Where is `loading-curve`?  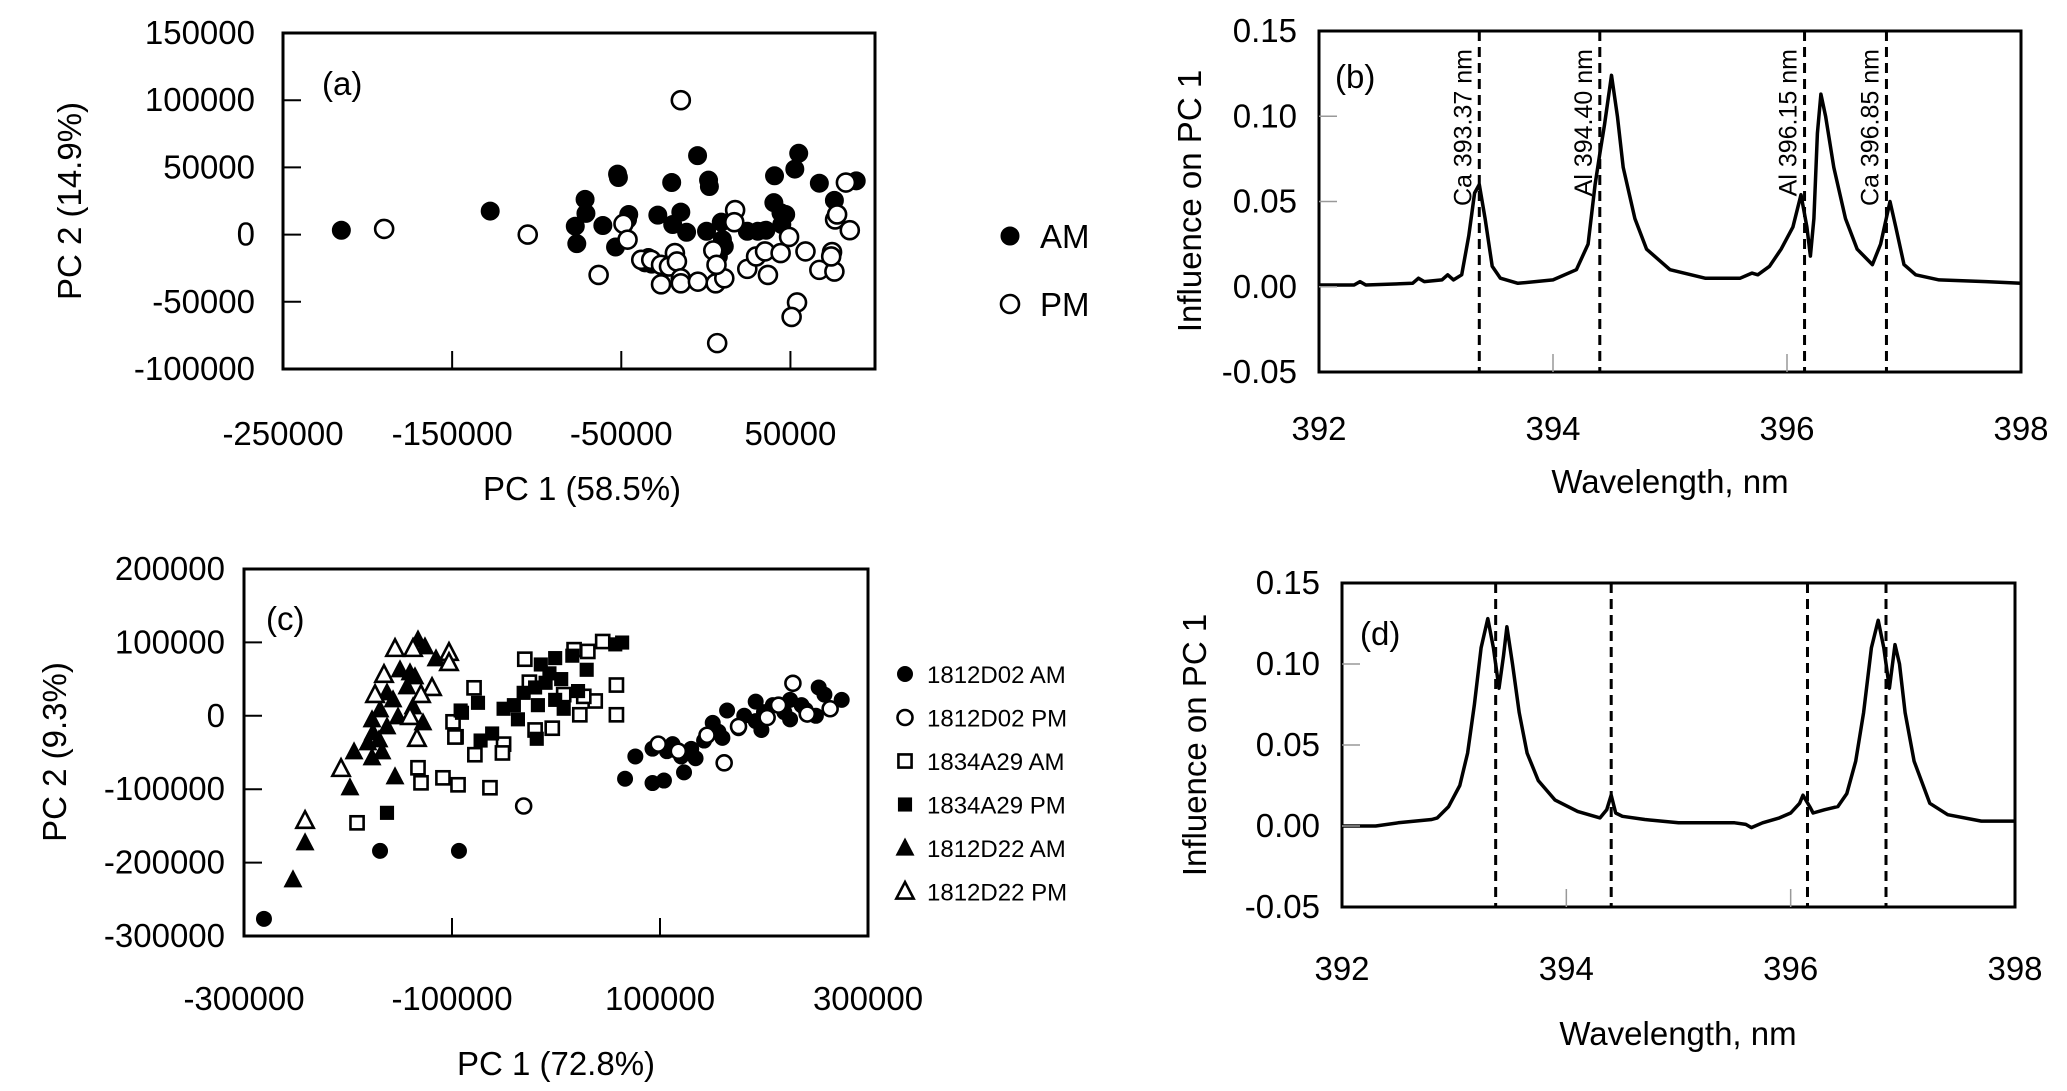
loading-curve is located at coordinates (1670, 180).